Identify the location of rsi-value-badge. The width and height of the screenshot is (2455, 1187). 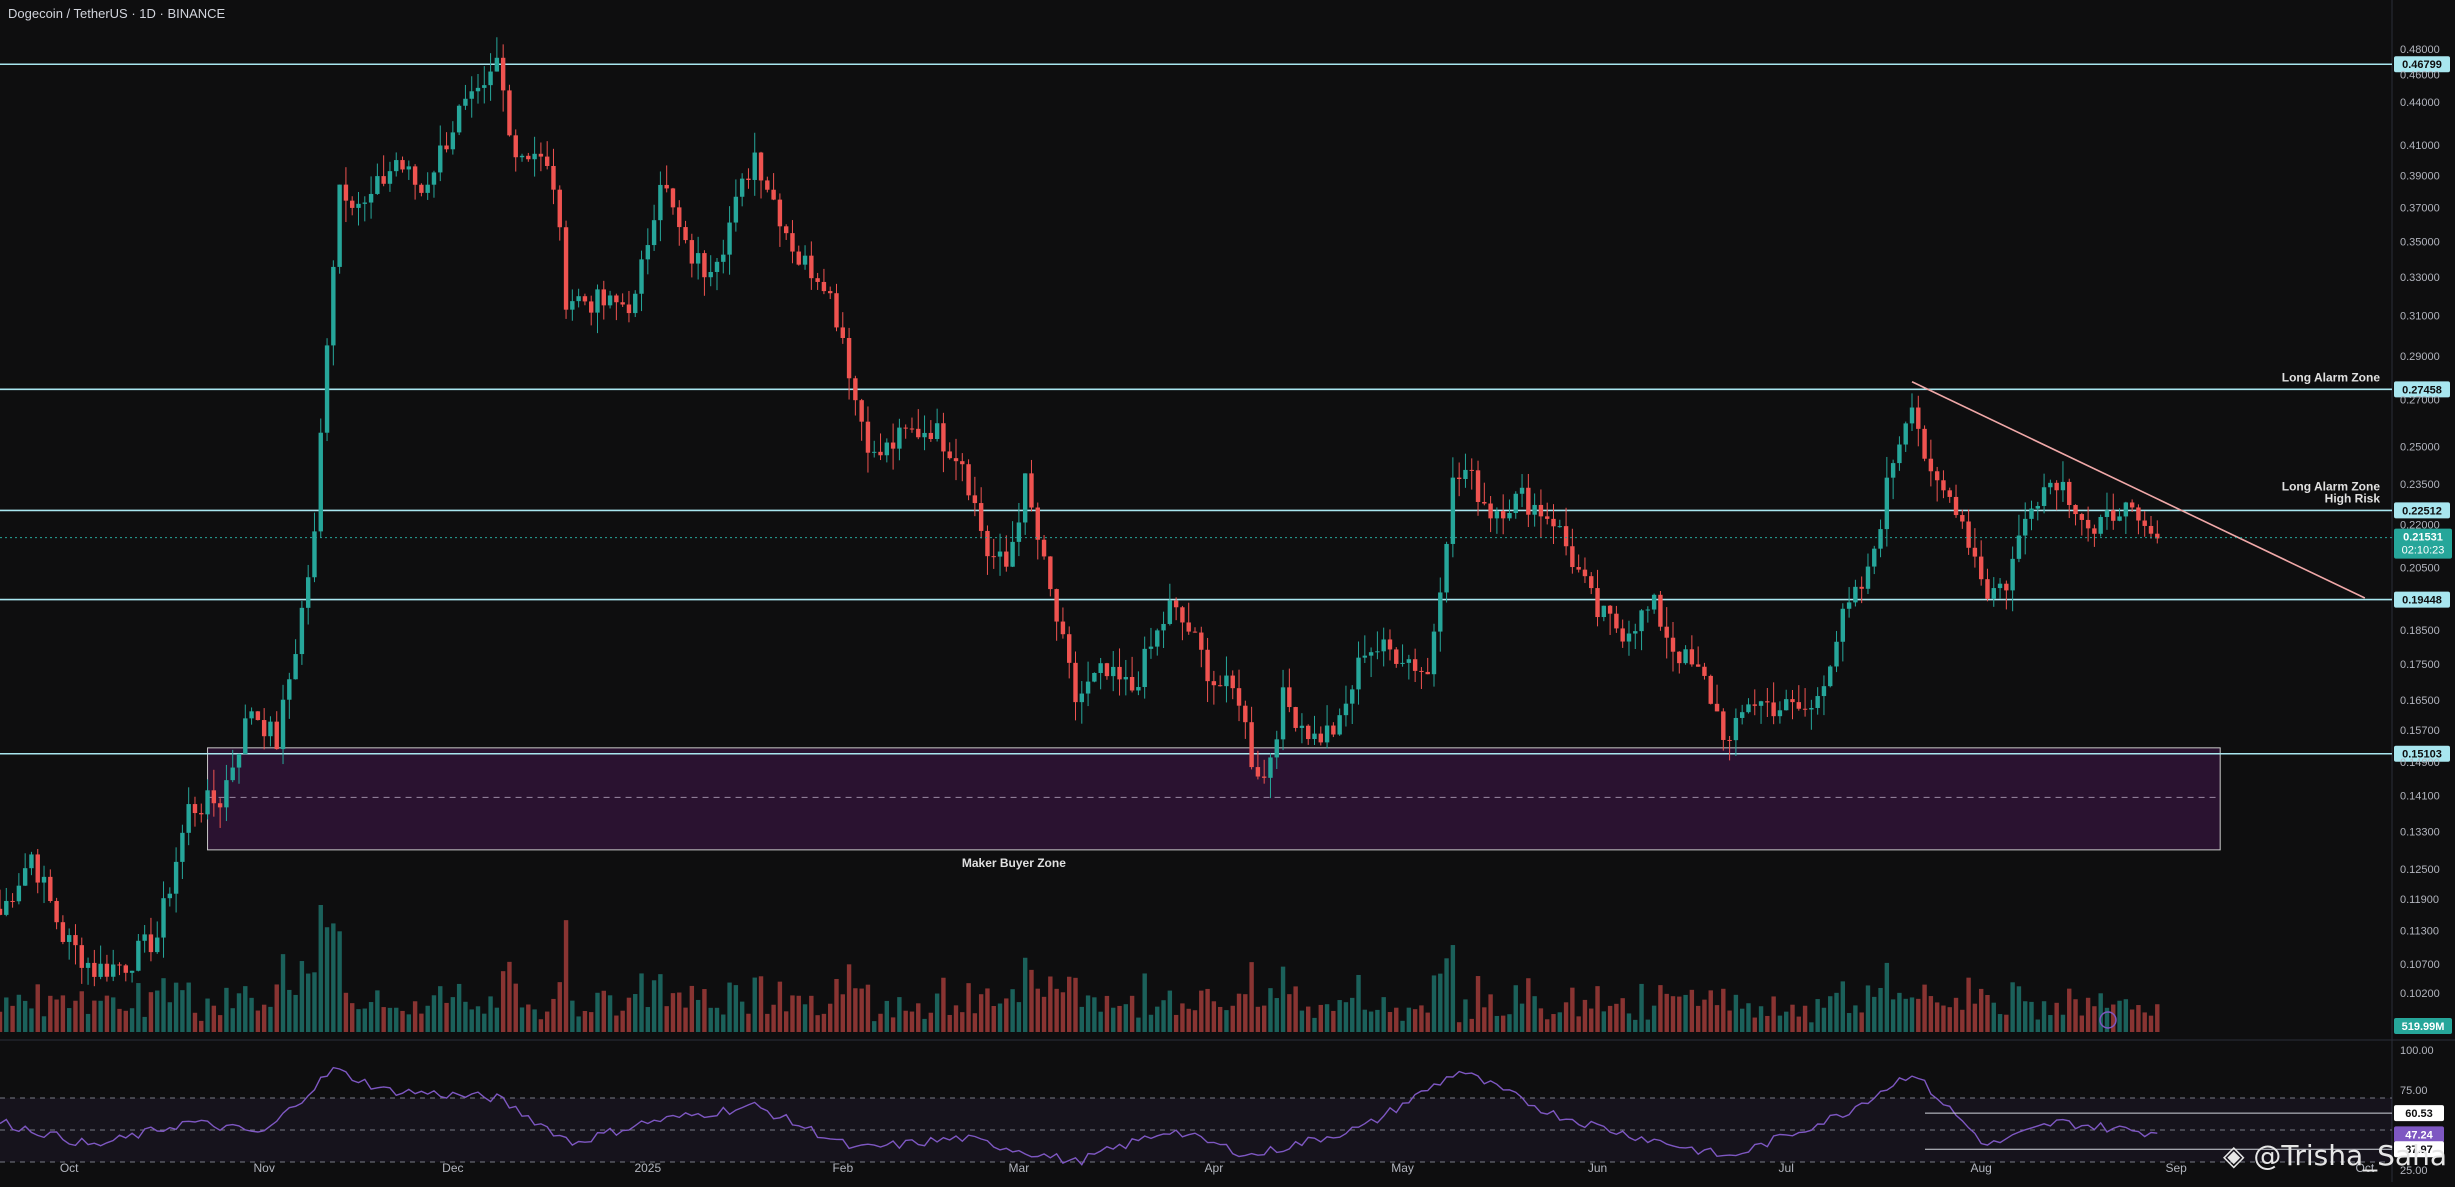
(2419, 1113).